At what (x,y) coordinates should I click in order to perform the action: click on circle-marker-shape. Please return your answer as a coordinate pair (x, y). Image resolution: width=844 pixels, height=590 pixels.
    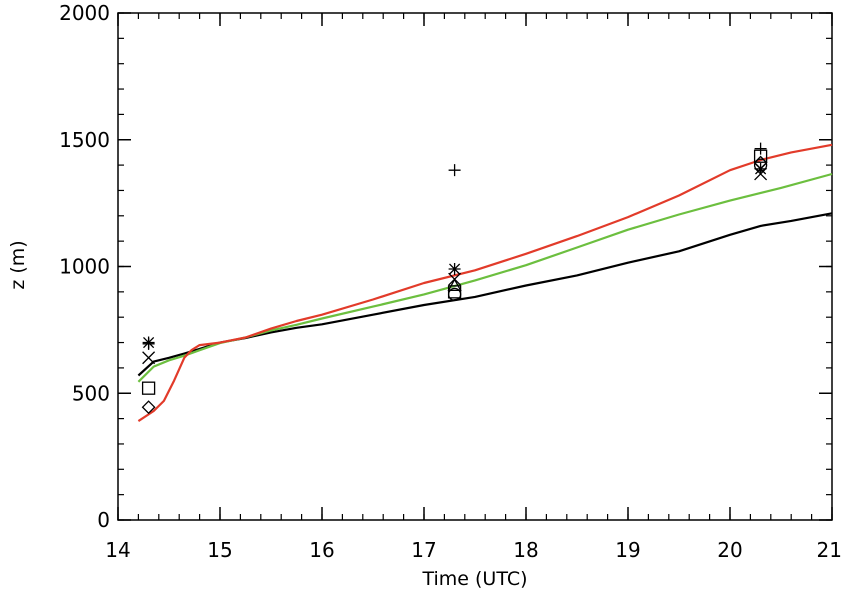
    Looking at the image, I should click on (454, 294).